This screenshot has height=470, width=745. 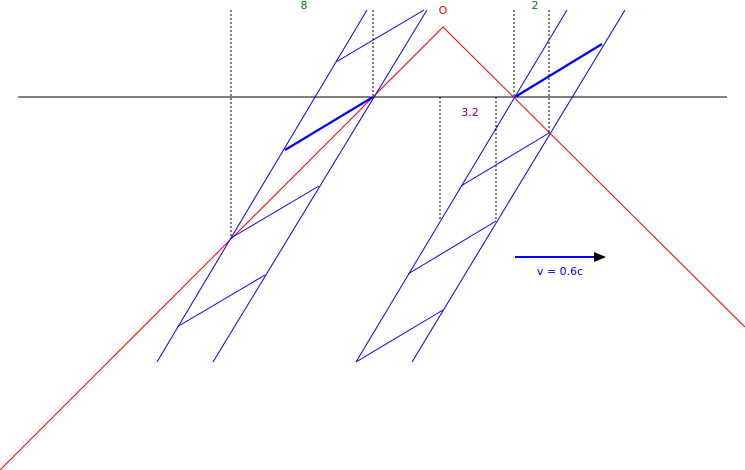 I want to click on origin-label: O, so click(x=443, y=10).